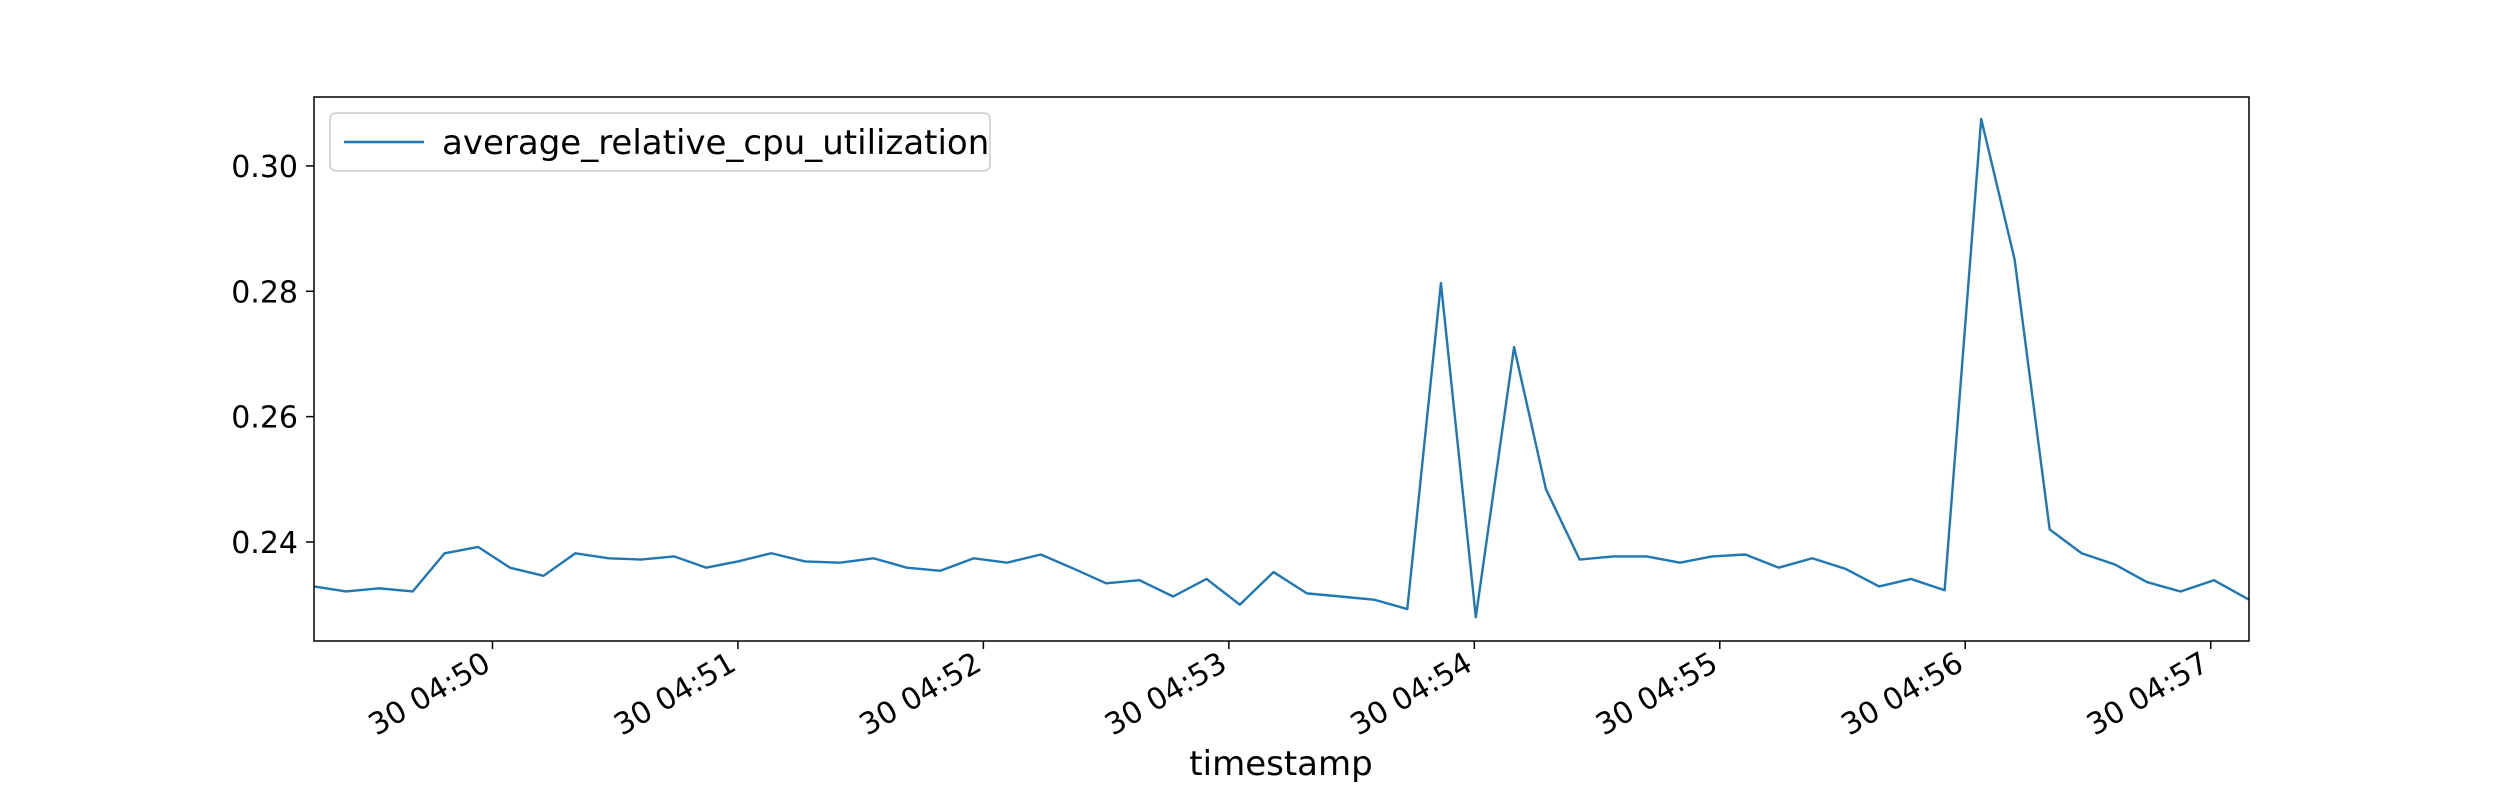 Image resolution: width=2500 pixels, height=800 pixels. What do you see at coordinates (264, 167) in the screenshot?
I see `y-tick-label: 0.30` at bounding box center [264, 167].